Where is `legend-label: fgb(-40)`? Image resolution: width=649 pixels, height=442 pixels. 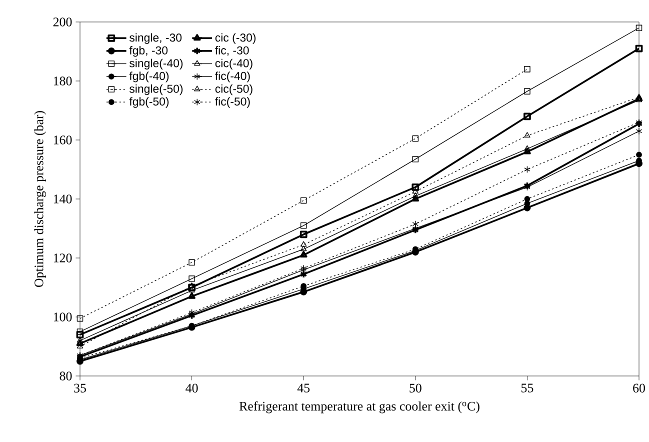
legend-label: fgb(-40) is located at coordinates (149, 77).